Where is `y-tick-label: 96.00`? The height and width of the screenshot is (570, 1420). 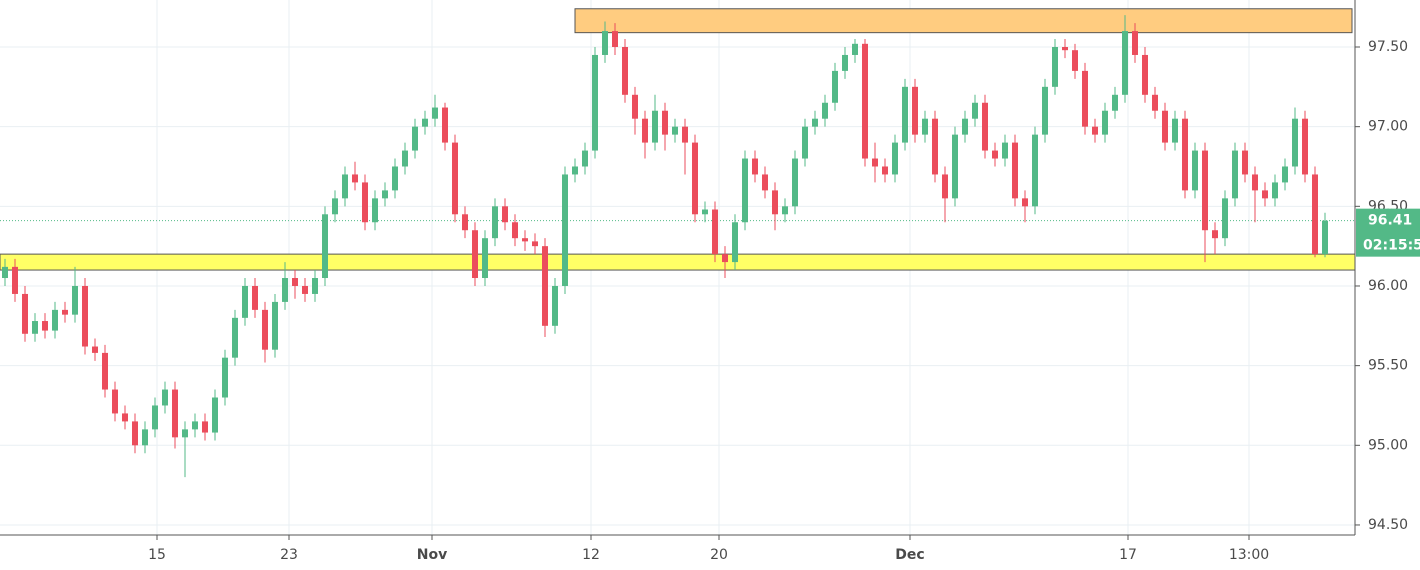
y-tick-label: 96.00 is located at coordinates (1388, 286).